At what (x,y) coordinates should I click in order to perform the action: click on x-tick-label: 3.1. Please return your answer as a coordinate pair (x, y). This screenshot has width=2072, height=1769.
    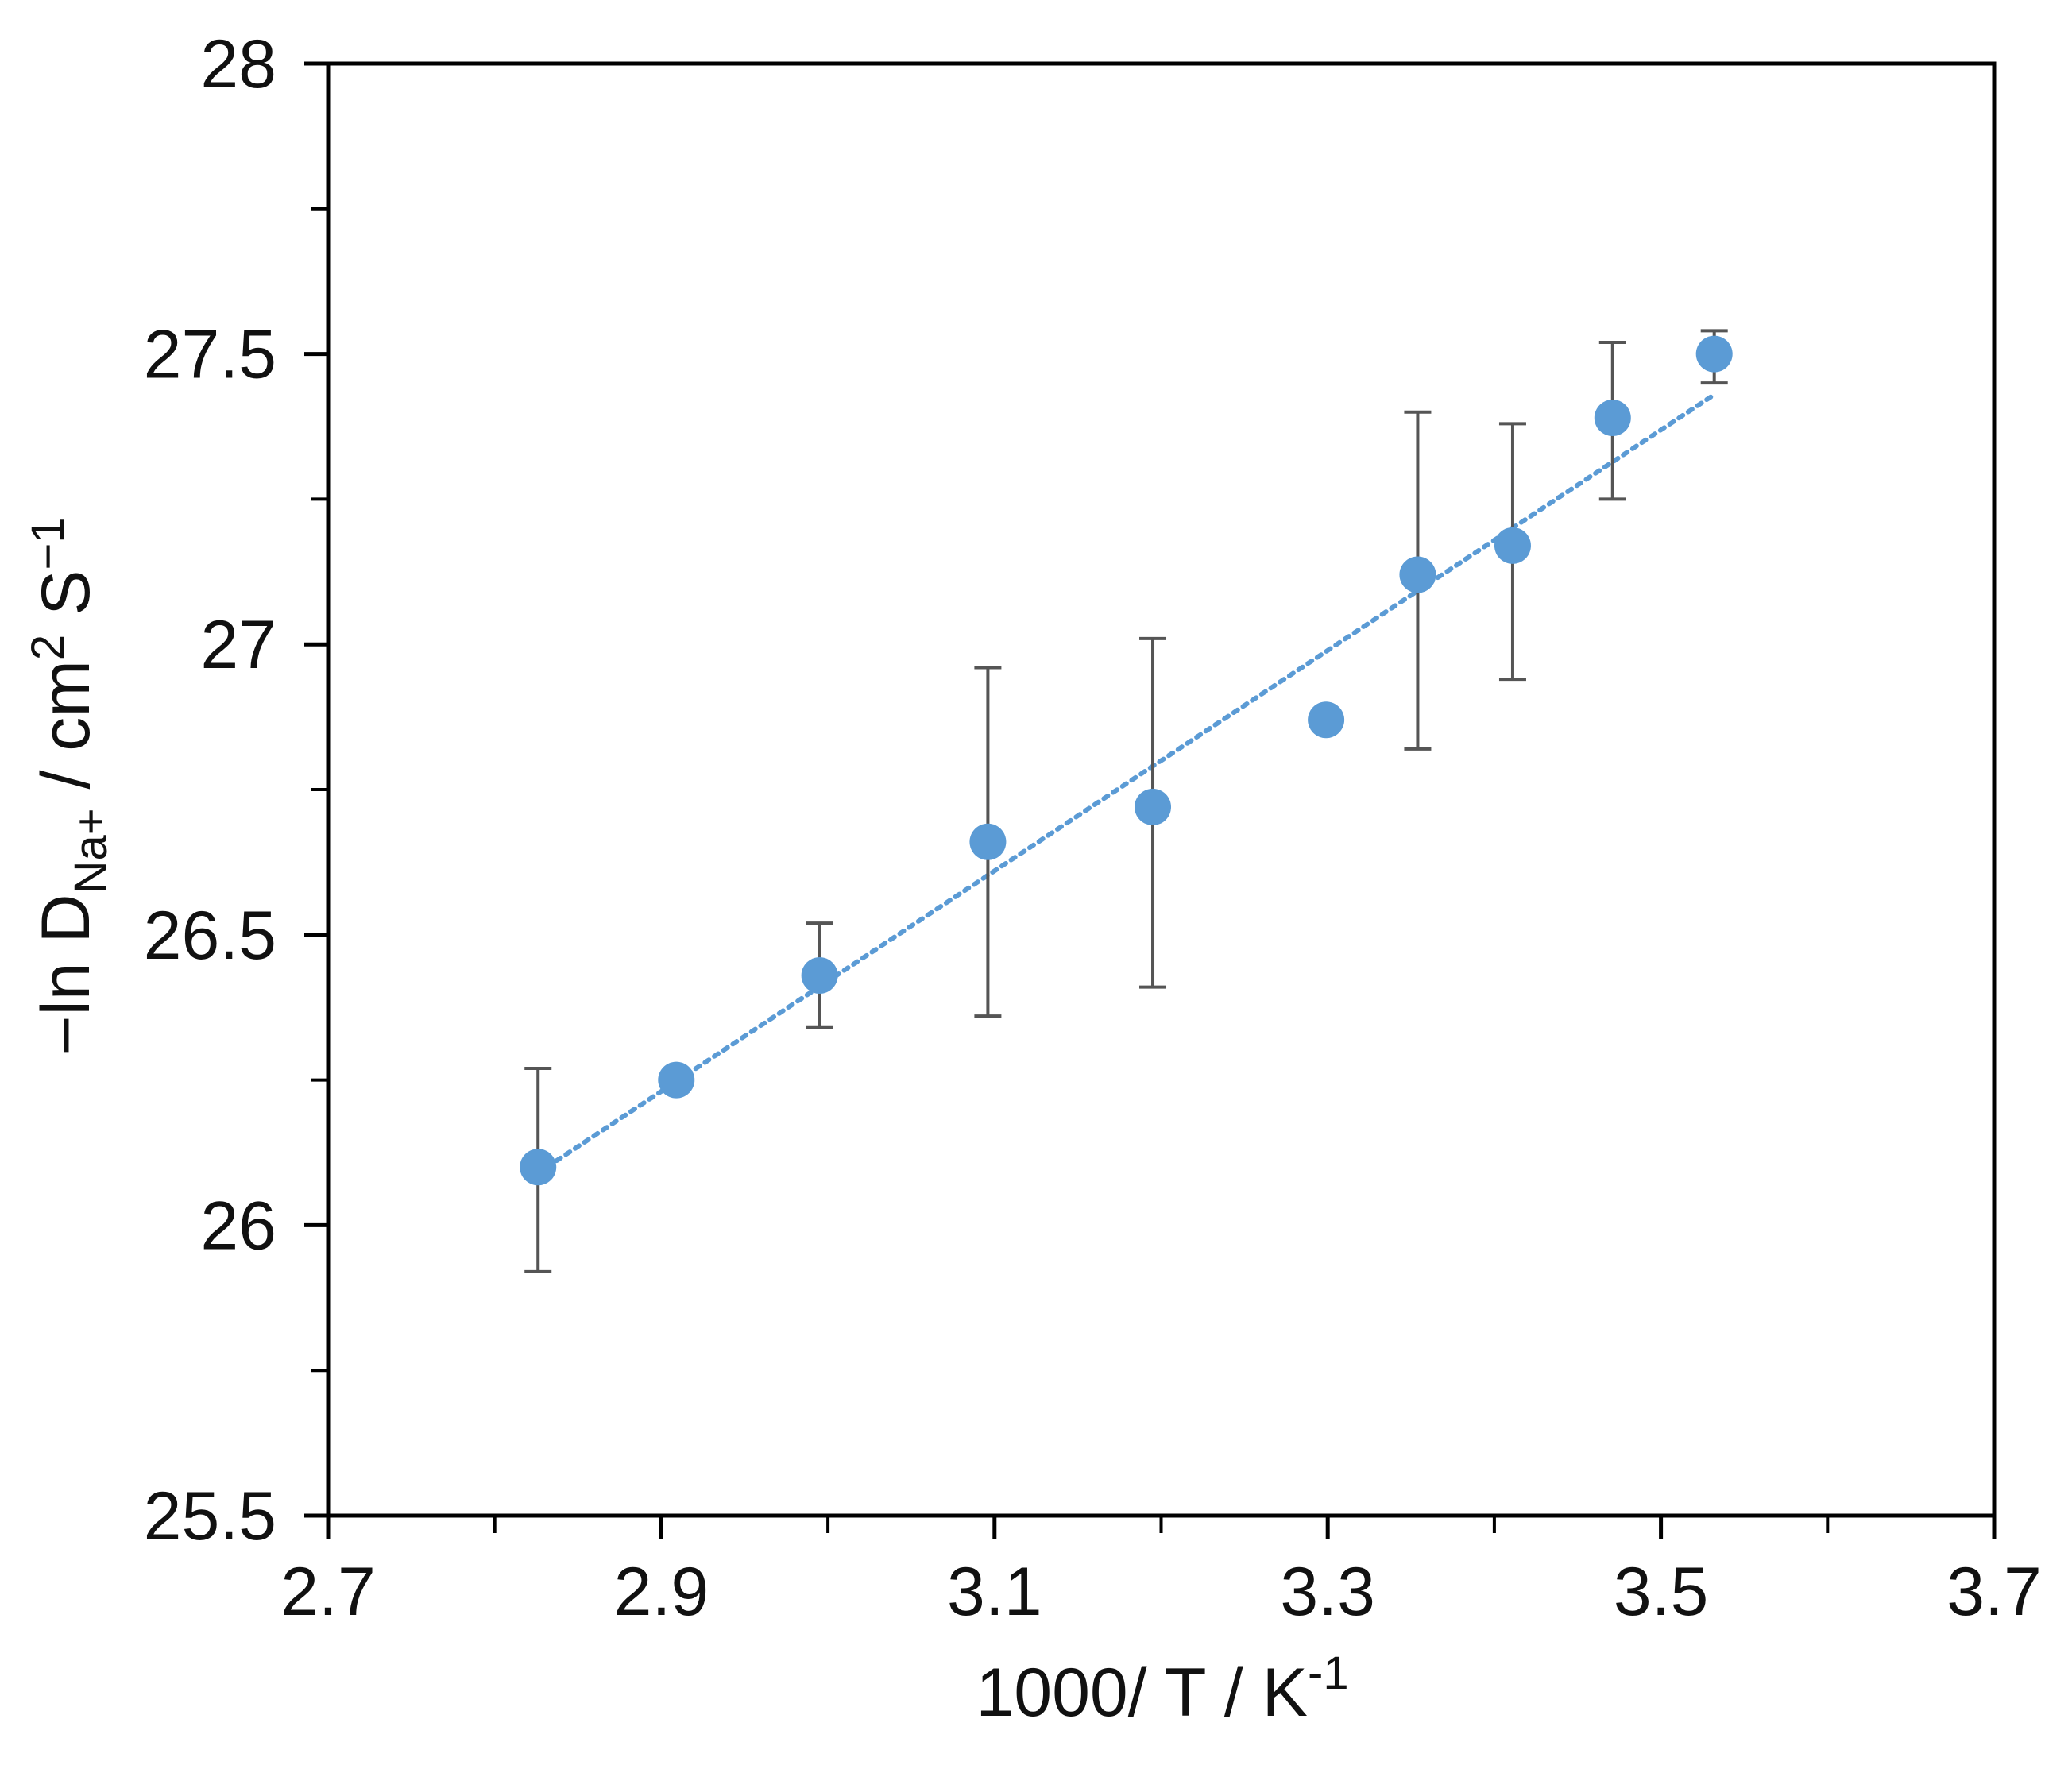
    Looking at the image, I should click on (994, 1592).